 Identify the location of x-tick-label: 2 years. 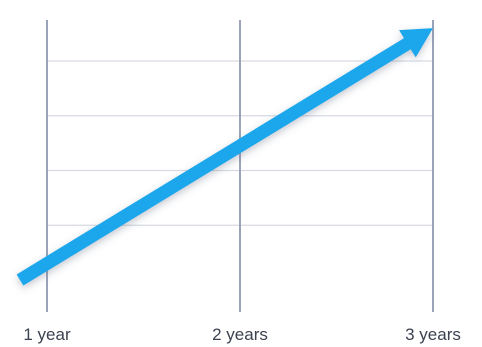
(240, 334).